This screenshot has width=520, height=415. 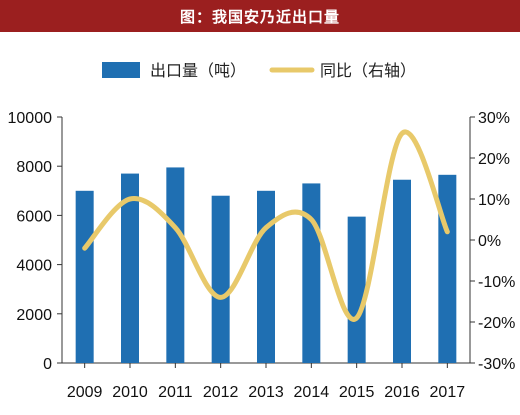 What do you see at coordinates (266, 392) in the screenshot?
I see `x-tick-label-2013: 2013` at bounding box center [266, 392].